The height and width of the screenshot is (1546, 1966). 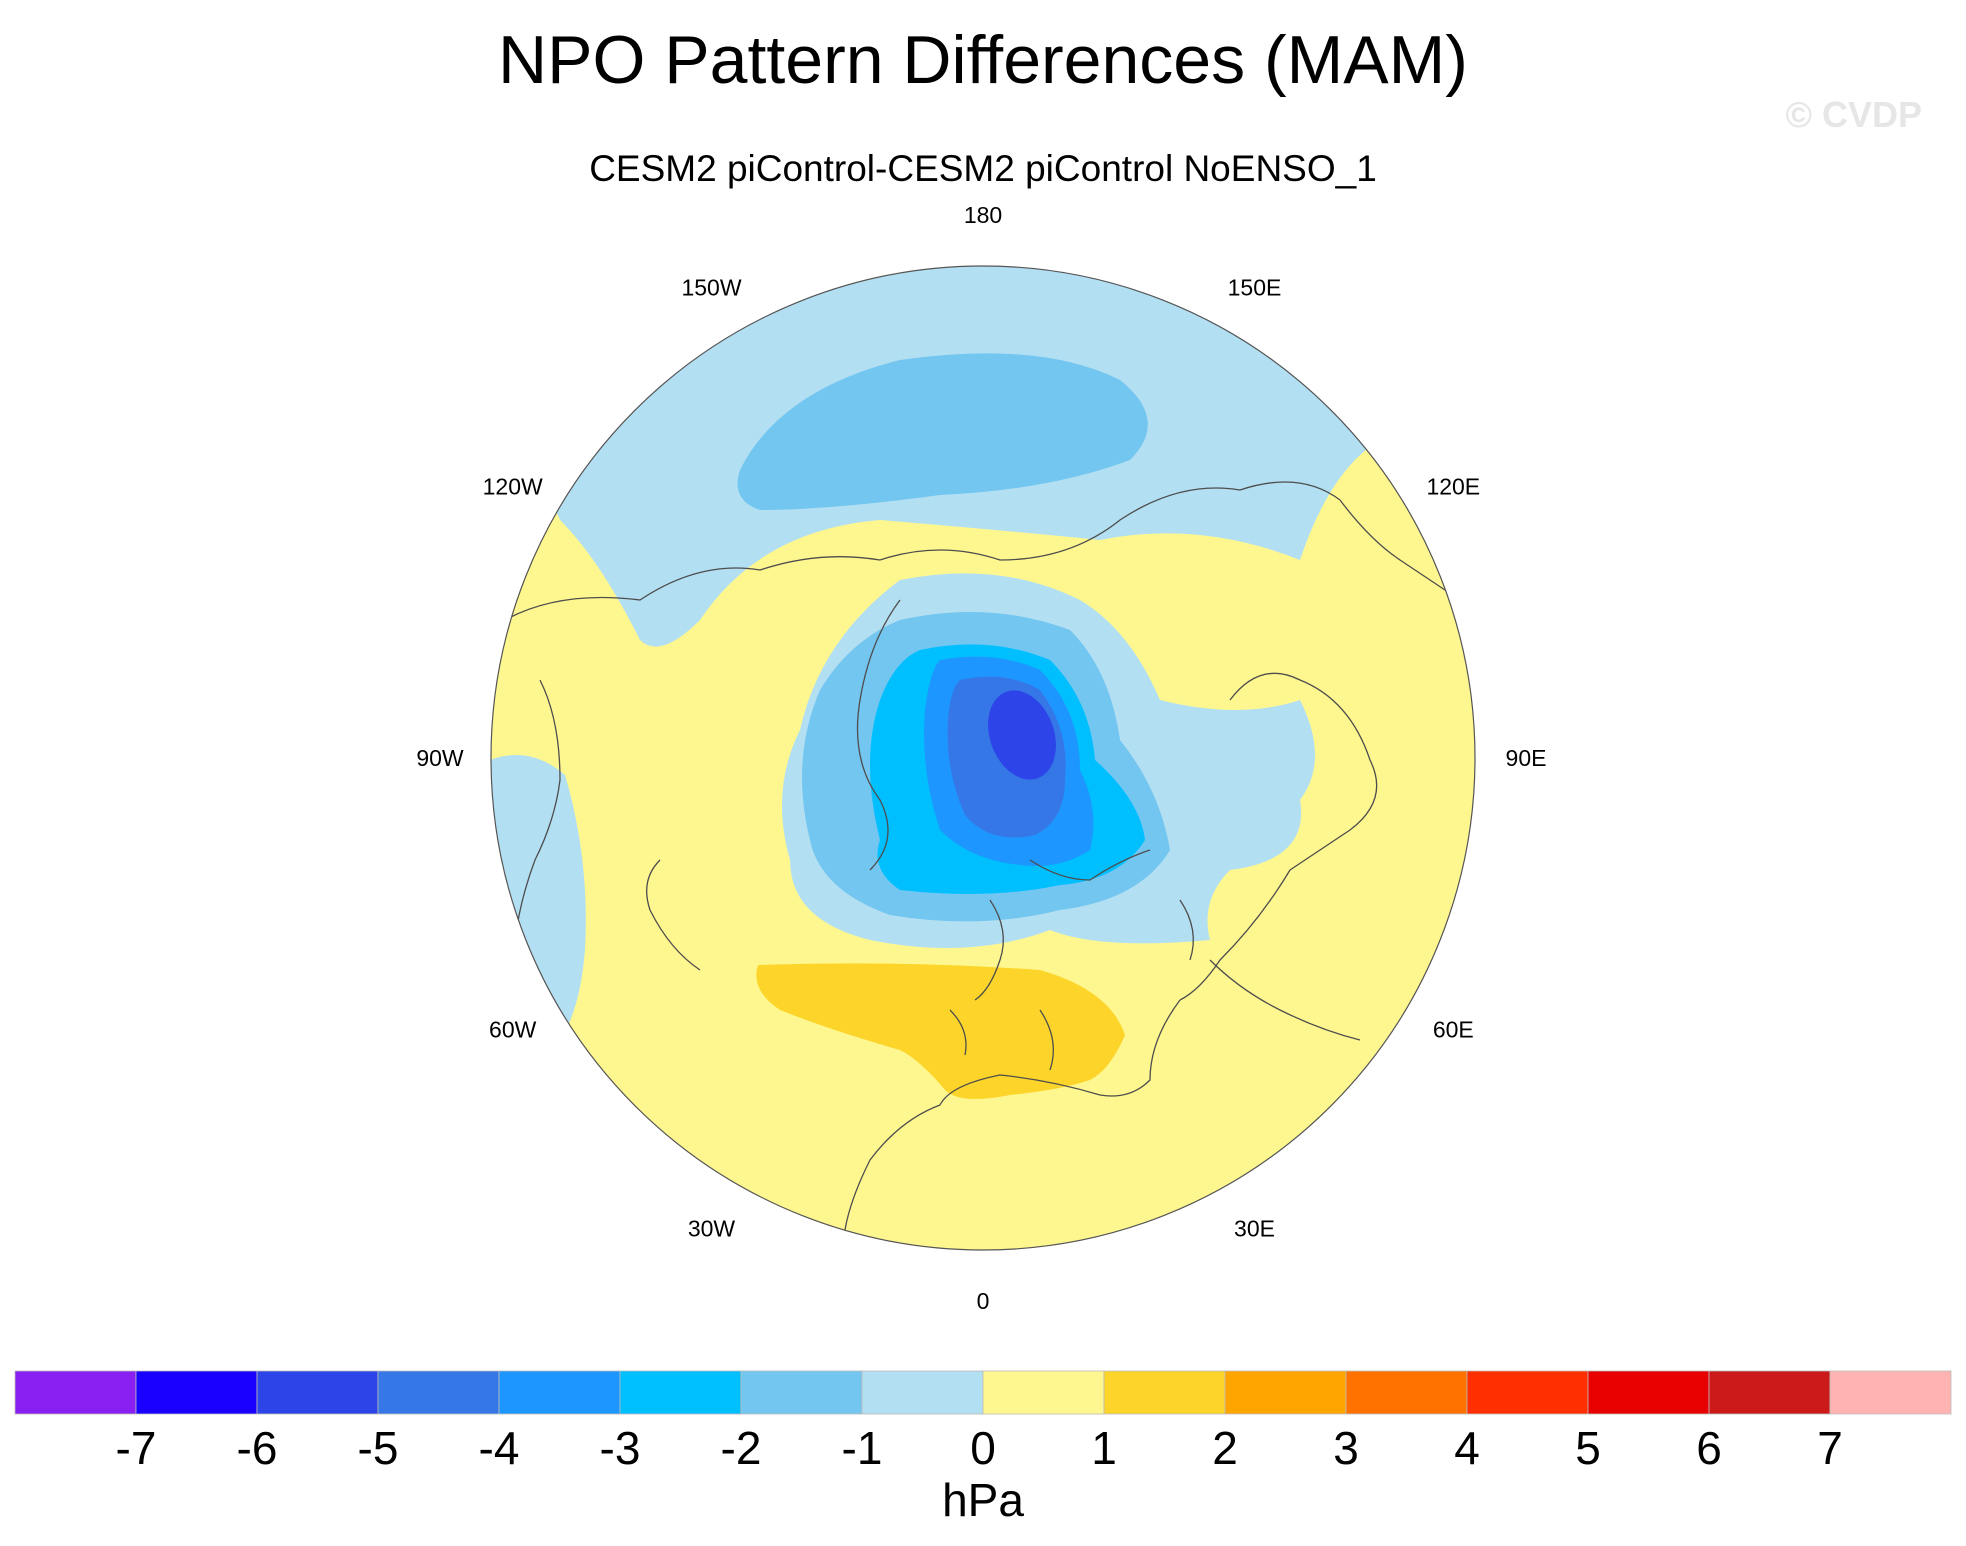 What do you see at coordinates (1526, 758) in the screenshot?
I see `lon-label-90e: 90E` at bounding box center [1526, 758].